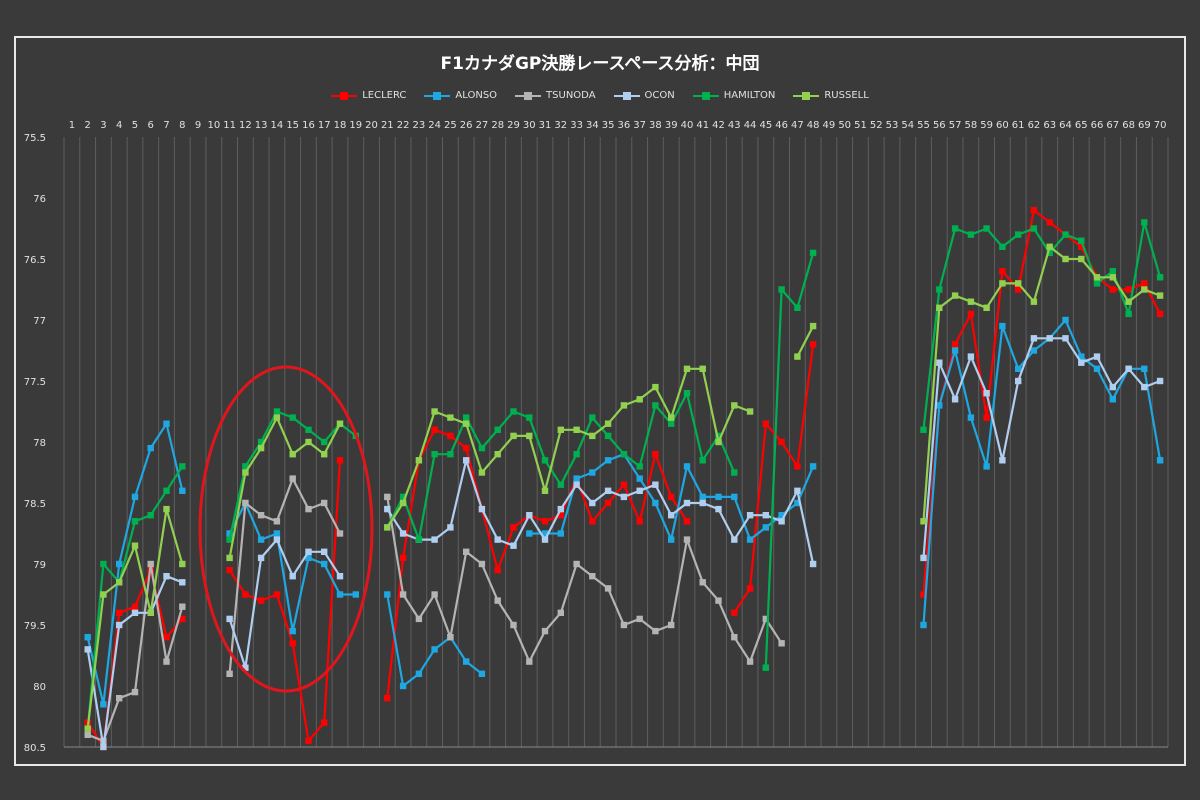 The image size is (1200, 800). I want to click on x-tick-label: 23, so click(418, 125).